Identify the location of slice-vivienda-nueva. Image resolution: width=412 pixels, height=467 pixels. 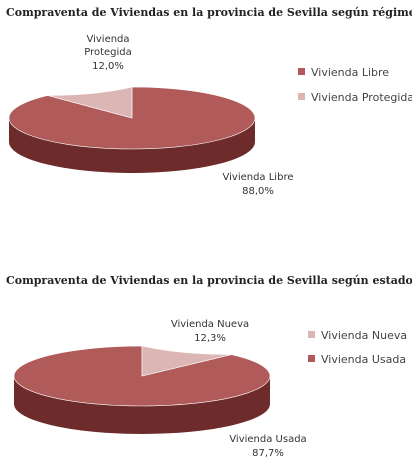
(186, 361).